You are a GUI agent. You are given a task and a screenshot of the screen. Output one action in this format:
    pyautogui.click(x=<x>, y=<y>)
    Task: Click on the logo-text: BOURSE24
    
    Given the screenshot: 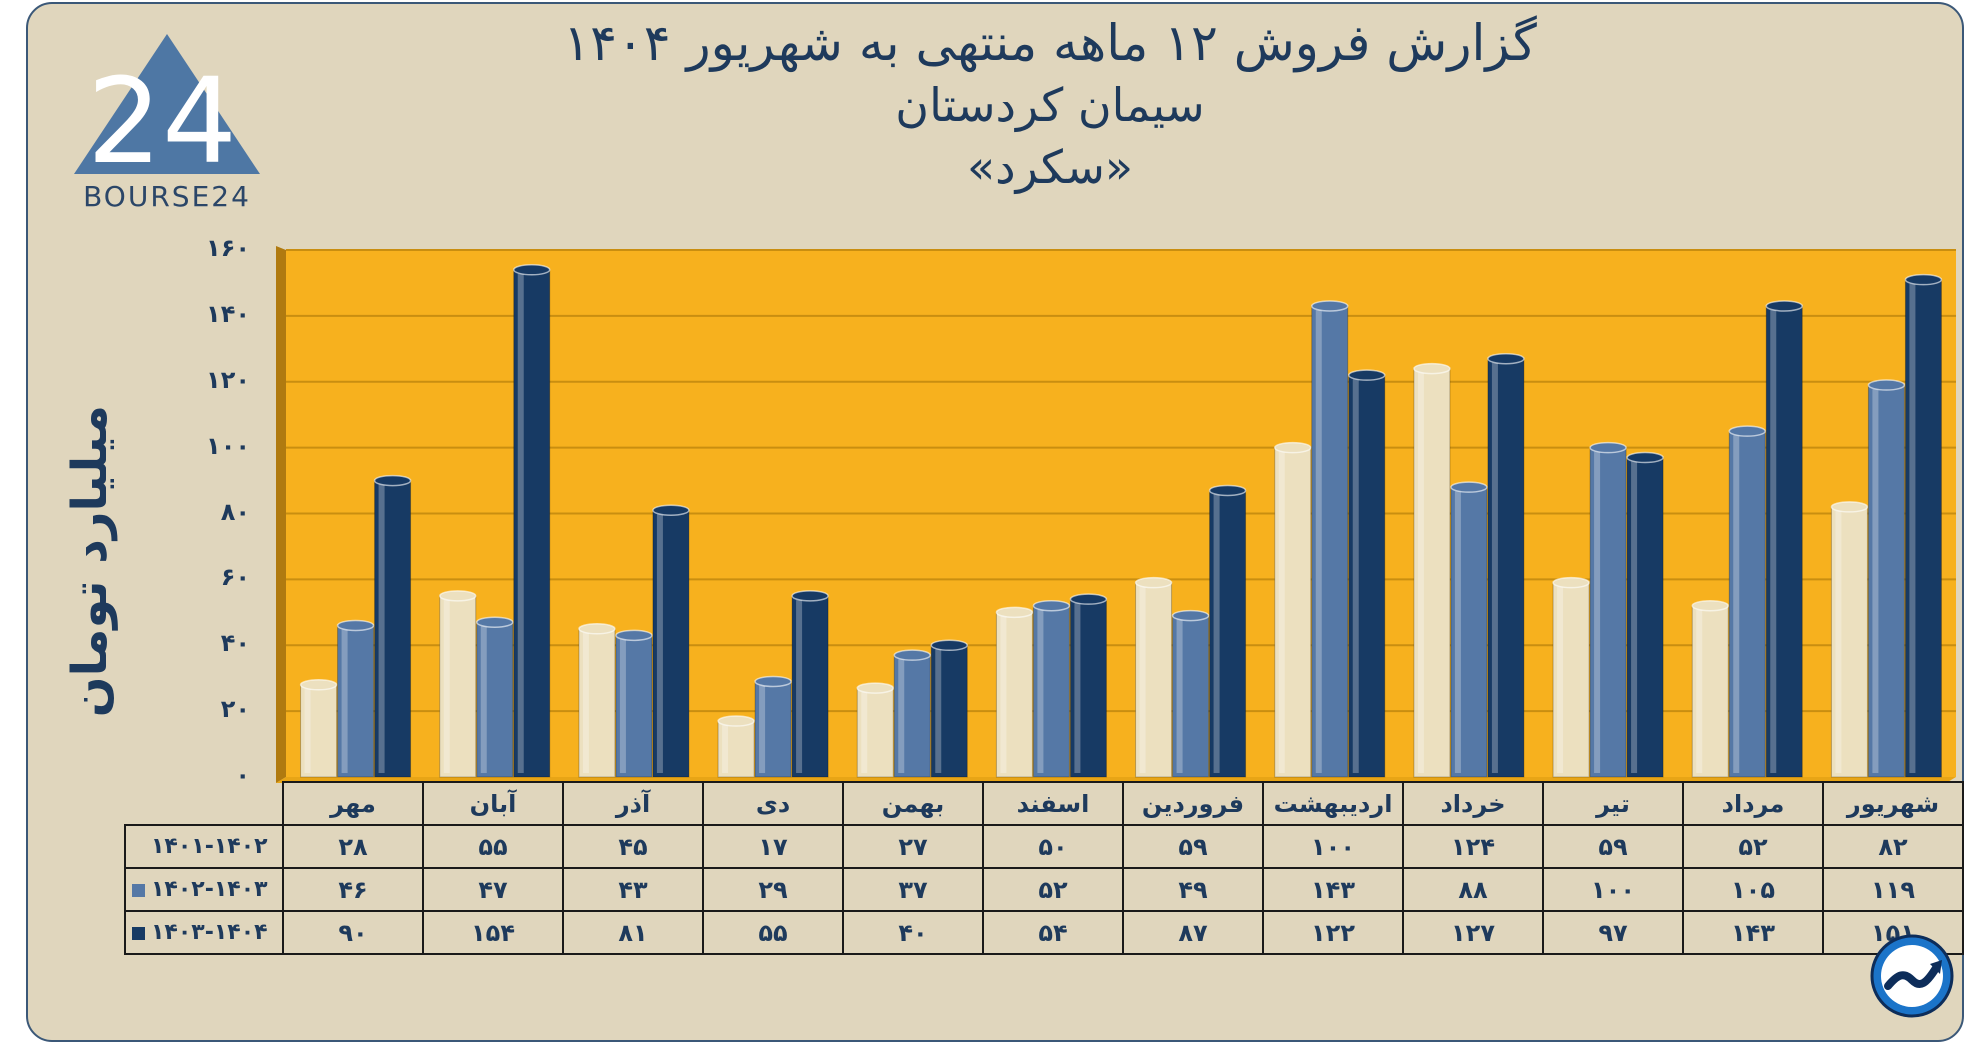 What is the action you would take?
    pyautogui.click(x=167, y=196)
    